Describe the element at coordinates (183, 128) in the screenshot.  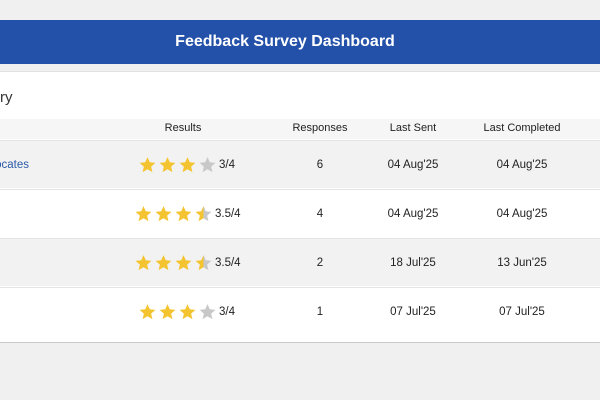
I see `column-header-results: Results` at that location.